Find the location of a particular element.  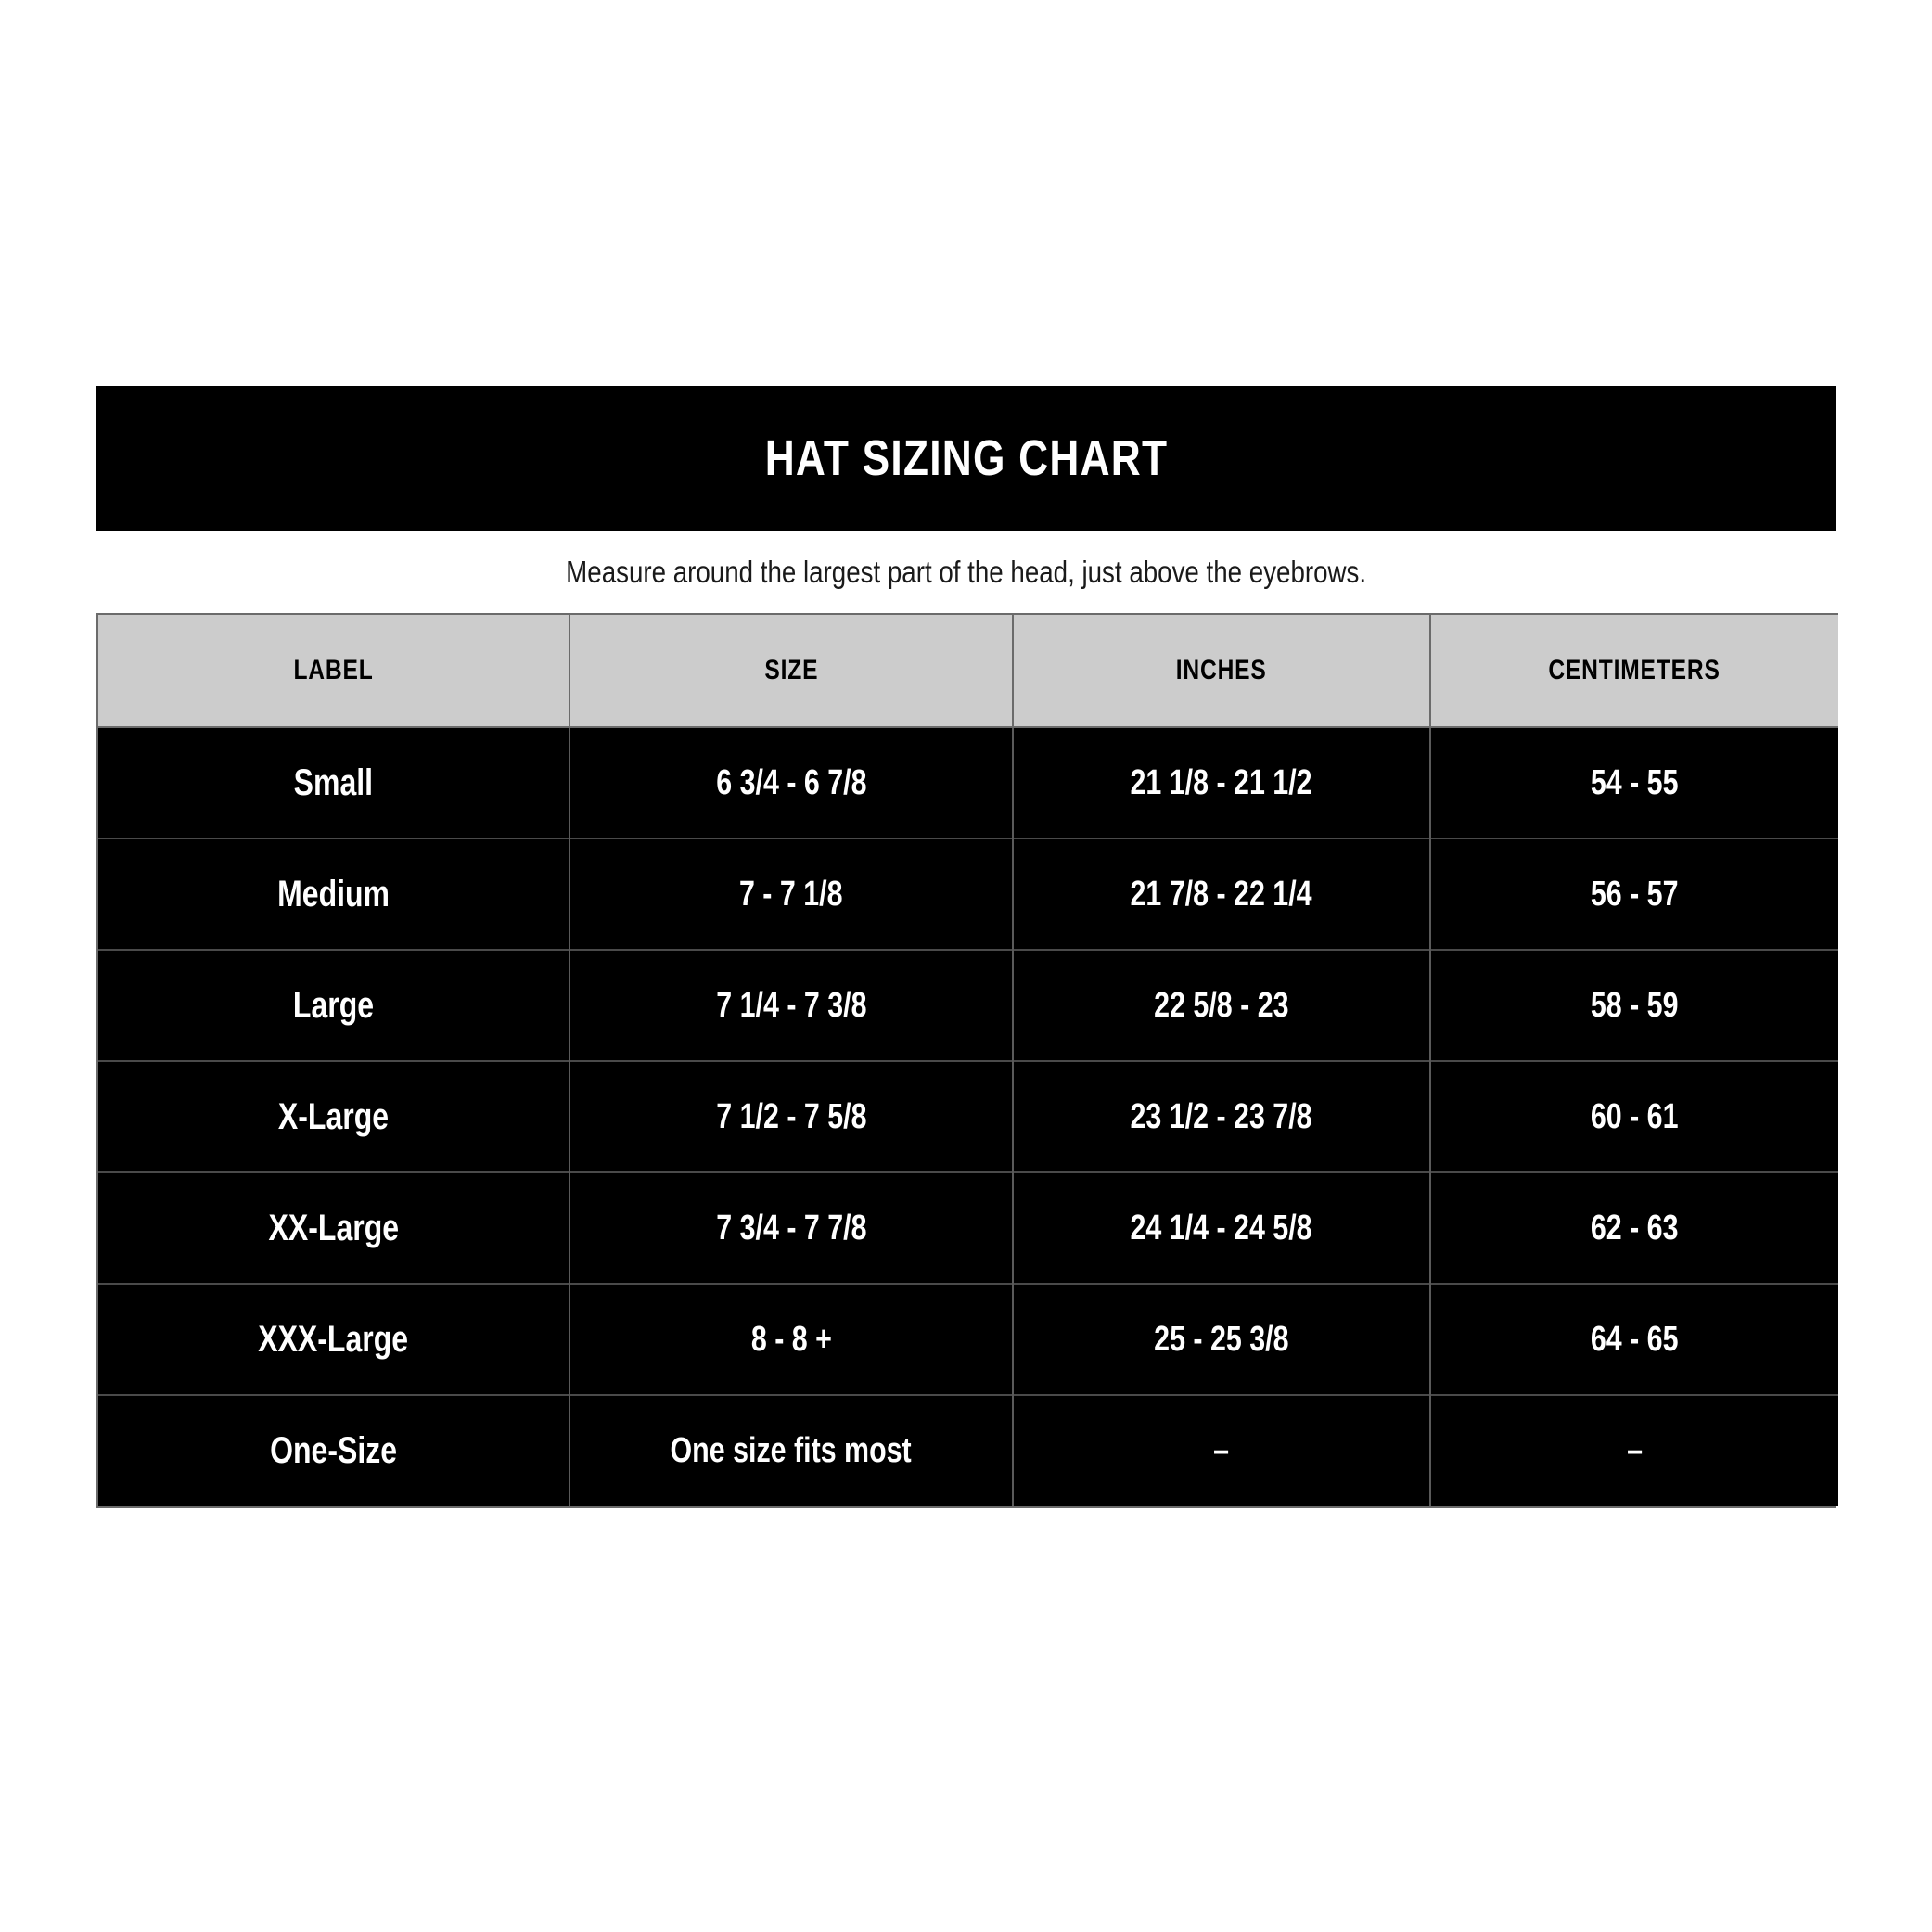

cell-label-text: X-Large is located at coordinates (333, 1116).